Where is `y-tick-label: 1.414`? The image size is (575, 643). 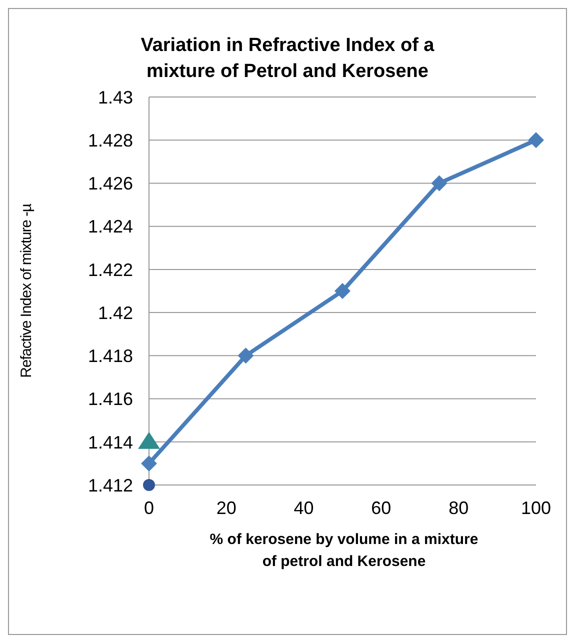 y-tick-label: 1.414 is located at coordinates (110, 442).